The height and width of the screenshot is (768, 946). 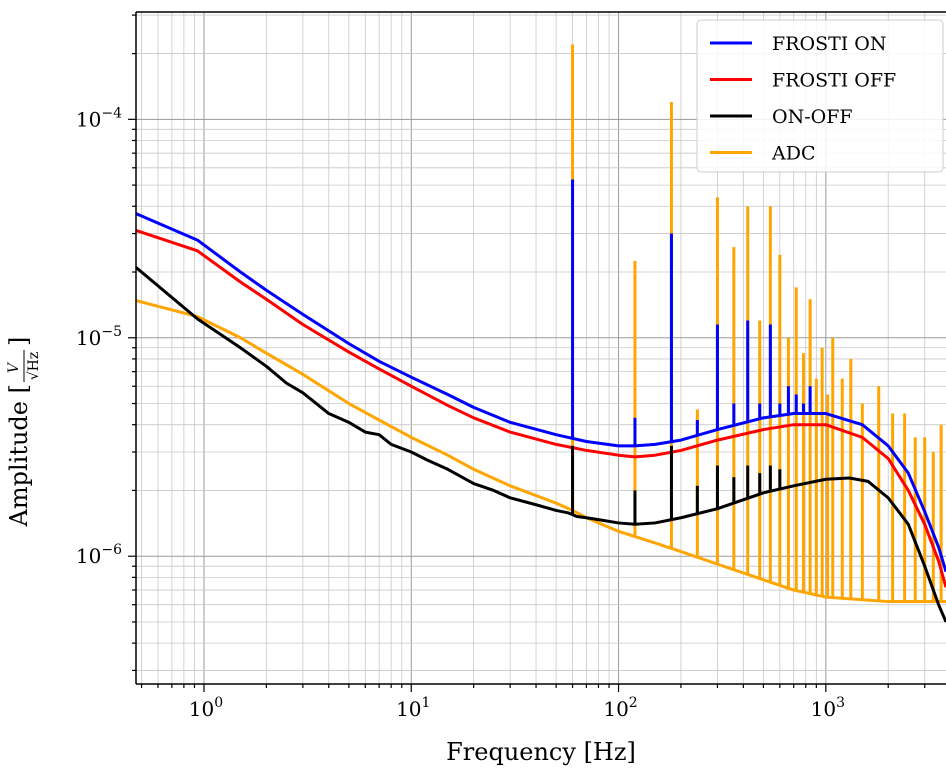 What do you see at coordinates (834, 81) in the screenshot?
I see `legend-label: FROSTI OFF` at bounding box center [834, 81].